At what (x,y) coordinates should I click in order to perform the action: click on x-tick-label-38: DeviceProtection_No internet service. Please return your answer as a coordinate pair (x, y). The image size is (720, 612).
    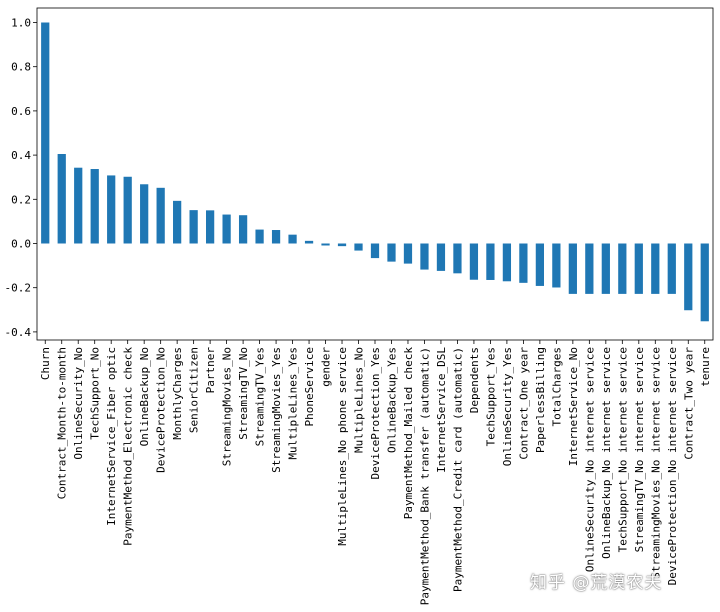
    Looking at the image, I should click on (672, 466).